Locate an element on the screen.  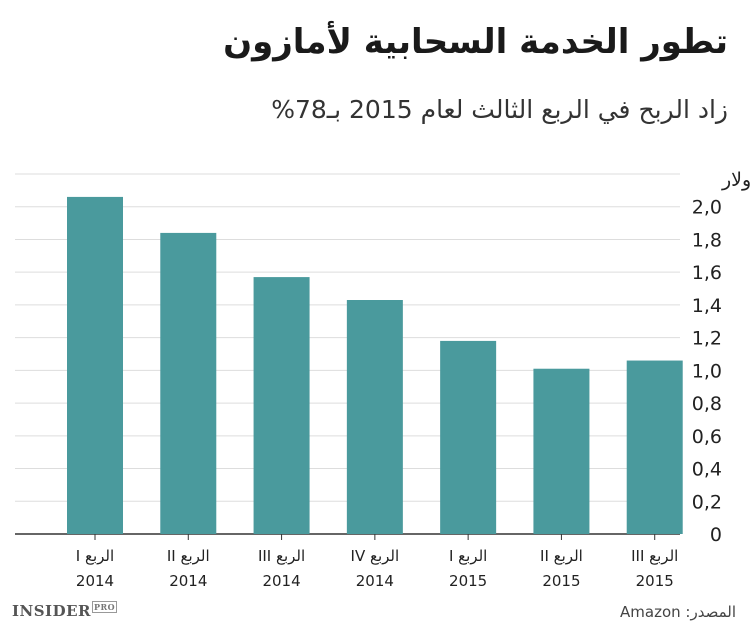
source-note: المصدر: Amazon is located at coordinates (678, 612).